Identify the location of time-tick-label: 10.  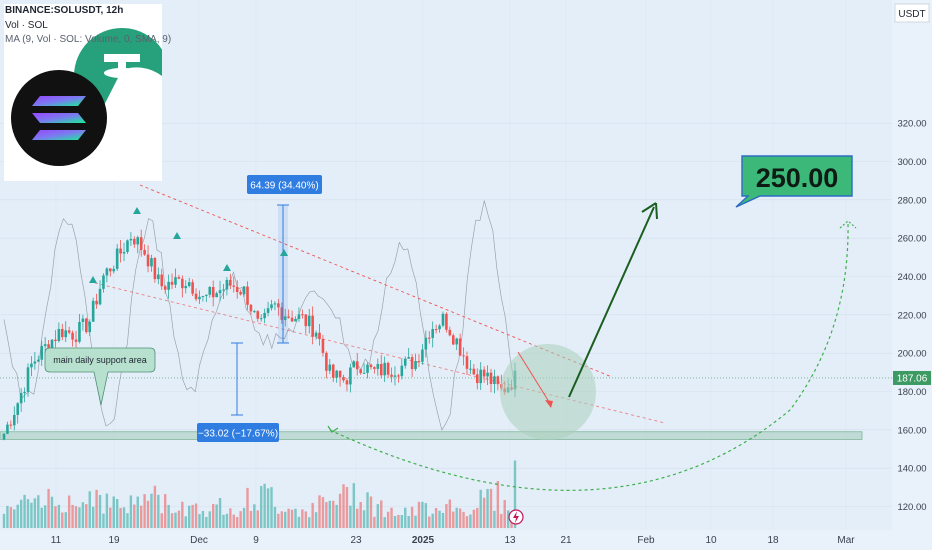
(711, 540).